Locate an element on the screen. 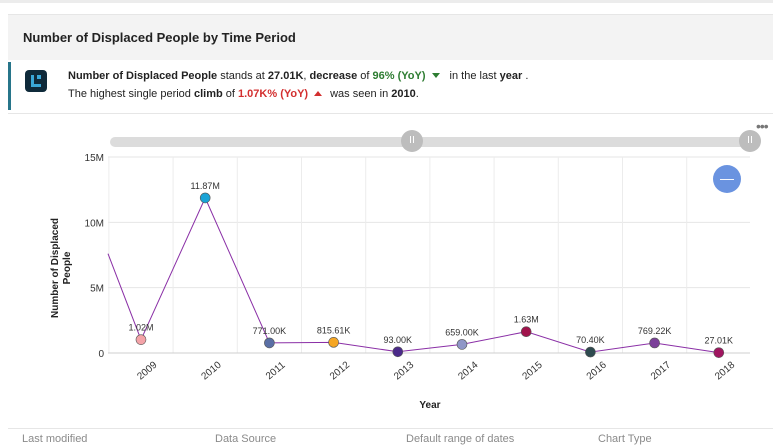  data-label: 93.00K is located at coordinates (398, 340).